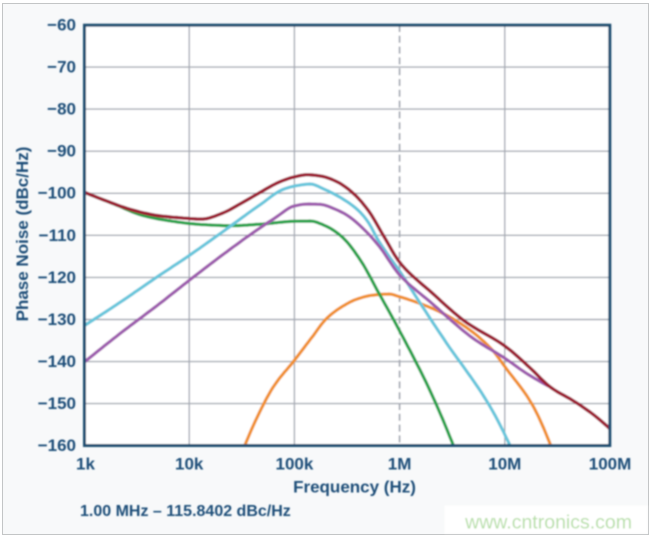 The width and height of the screenshot is (652, 538). Describe the element at coordinates (400, 464) in the screenshot. I see `svg-text: 1M` at that location.